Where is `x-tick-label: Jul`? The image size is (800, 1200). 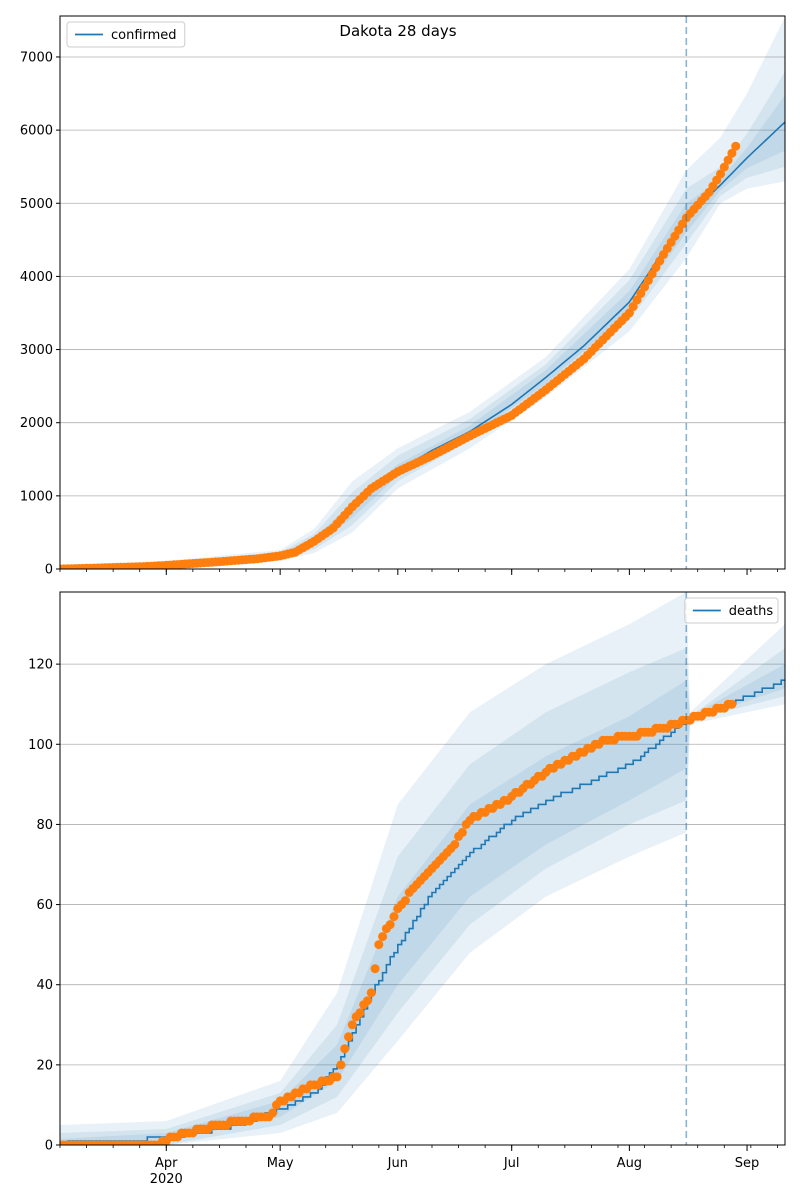 x-tick-label: Jul is located at coordinates (511, 1163).